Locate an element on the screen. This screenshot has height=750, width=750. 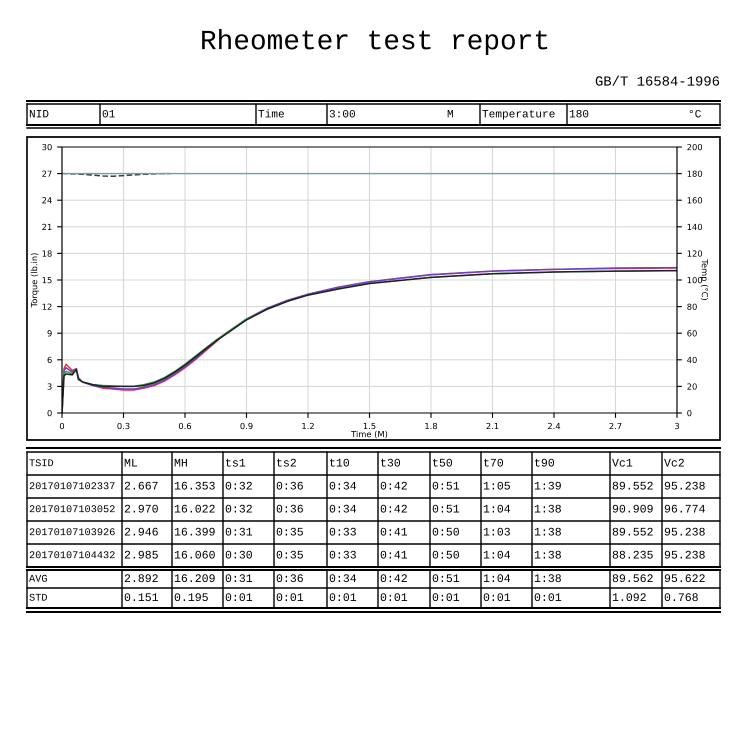
y-tick-label: 24 is located at coordinates (47, 200).